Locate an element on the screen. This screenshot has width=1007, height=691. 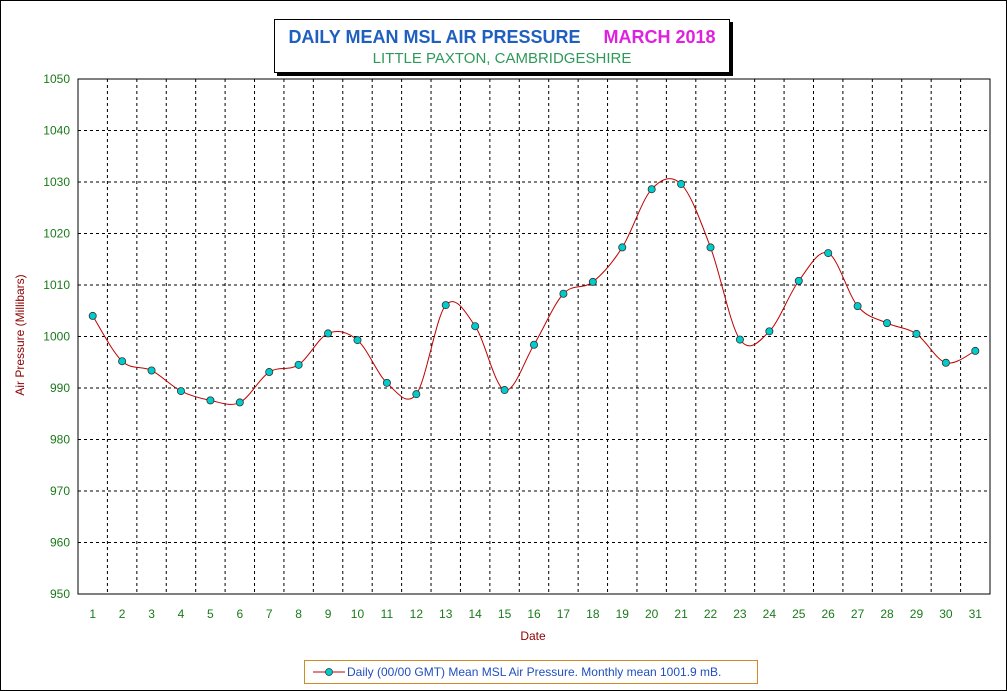
y-tick-label: 1040 is located at coordinates (56, 131).